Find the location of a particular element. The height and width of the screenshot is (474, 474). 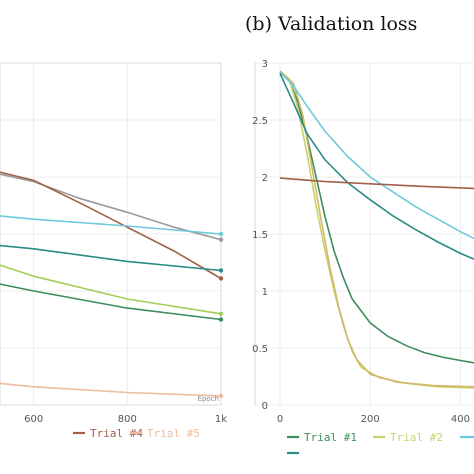

legend-item-trial-2: Trial #2 is located at coordinates (408, 437).